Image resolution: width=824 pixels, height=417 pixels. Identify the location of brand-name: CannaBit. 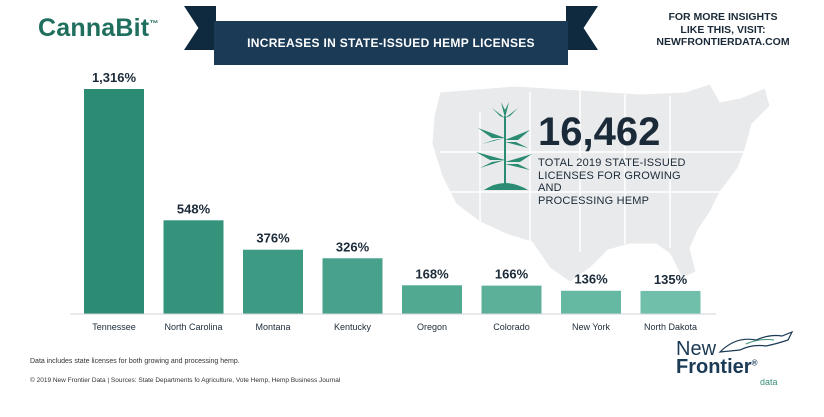
(94, 28).